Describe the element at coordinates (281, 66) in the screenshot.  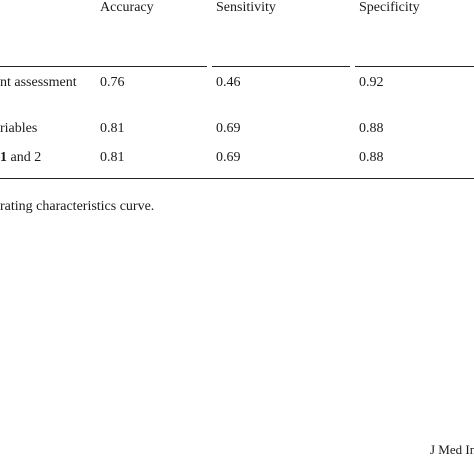
I see `header-rule-sensitivity` at that location.